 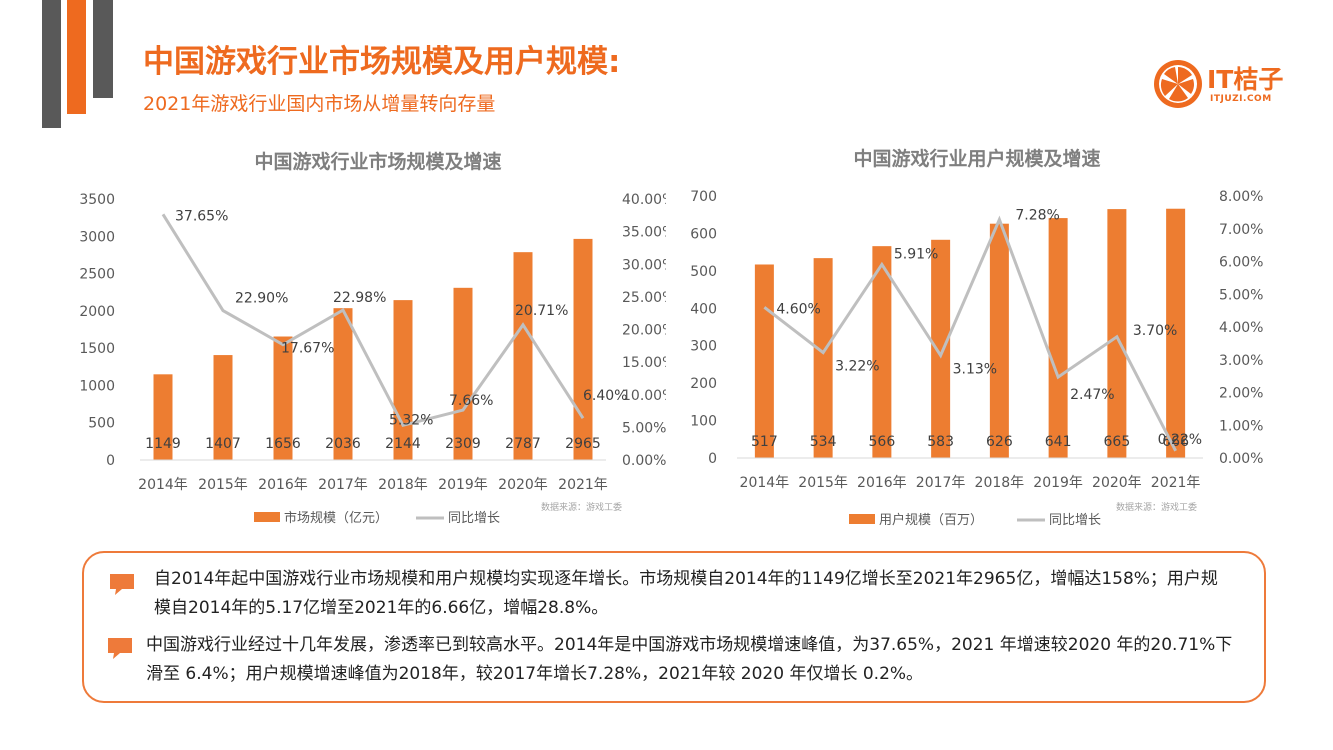 What do you see at coordinates (916, 254) in the screenshot?
I see `line-value-label: 5.91%` at bounding box center [916, 254].